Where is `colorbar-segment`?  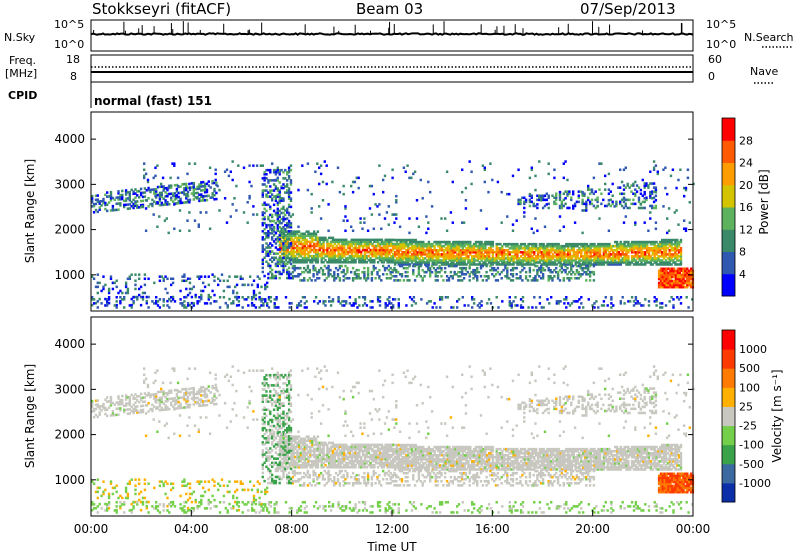 colorbar-segment is located at coordinates (728, 285).